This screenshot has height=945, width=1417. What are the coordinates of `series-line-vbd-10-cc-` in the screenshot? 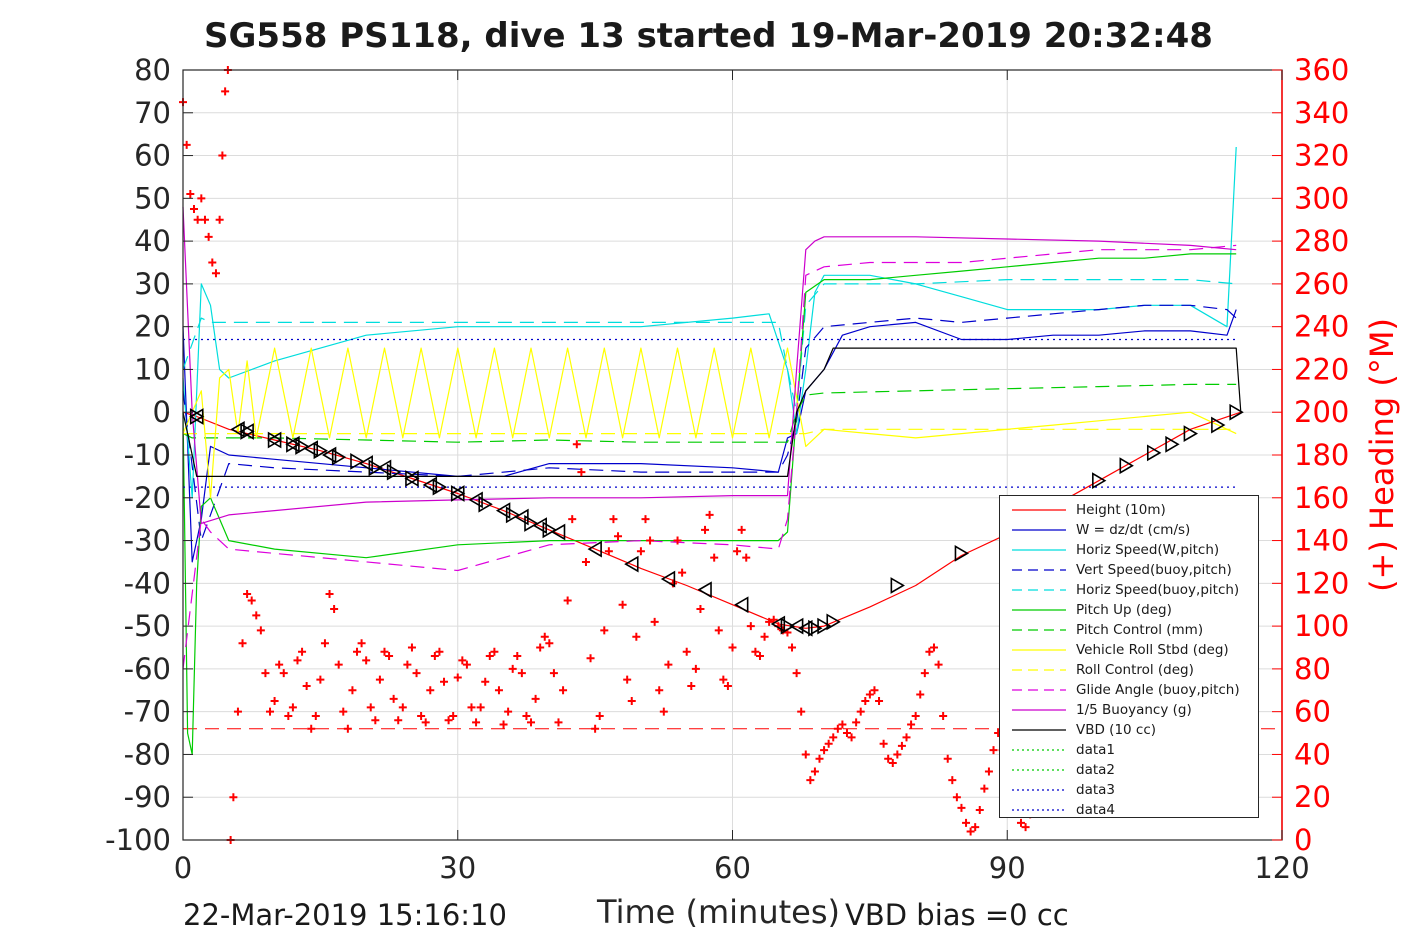 It's located at (712, 412).